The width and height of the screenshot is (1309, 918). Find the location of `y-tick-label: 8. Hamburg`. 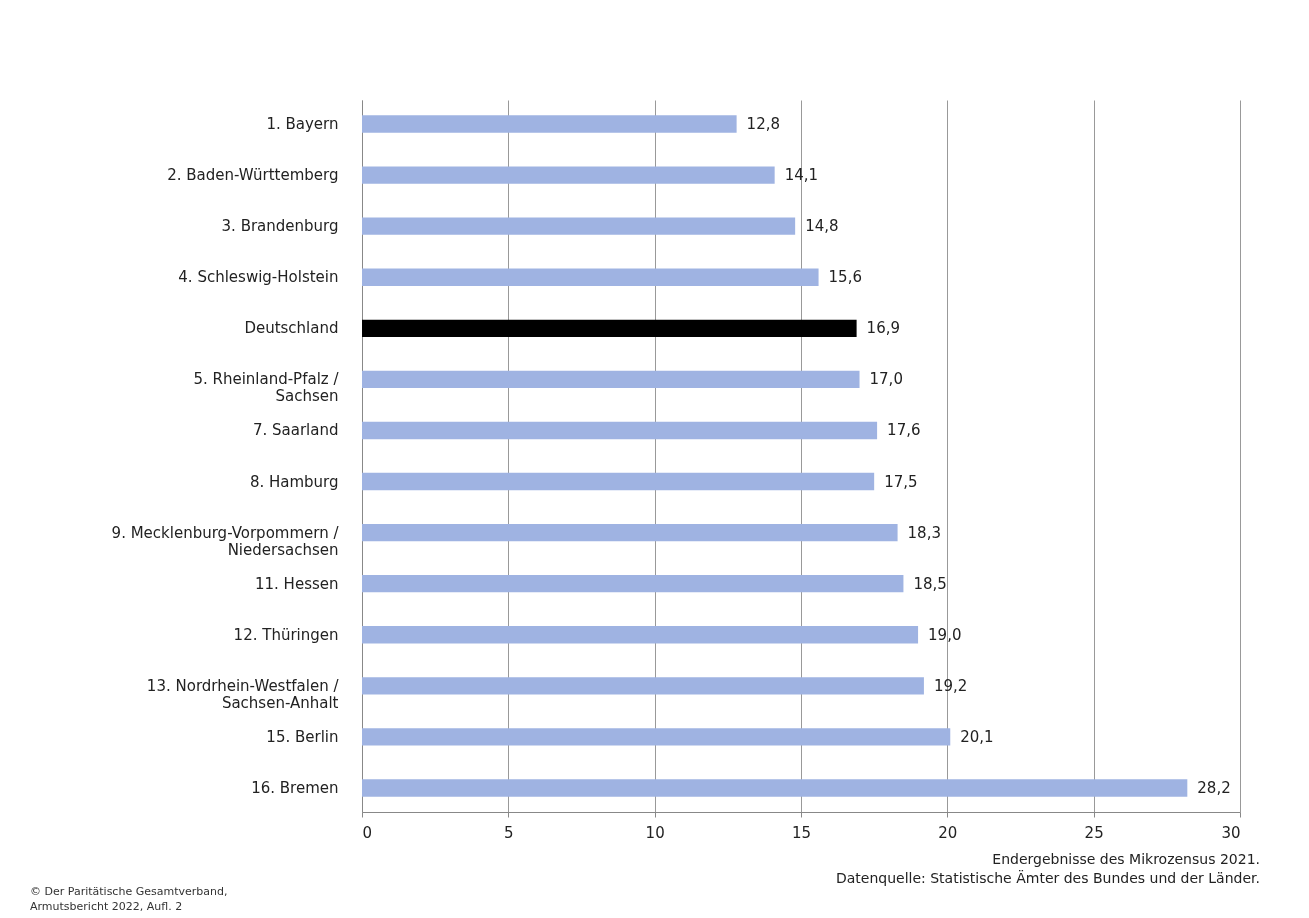

y-tick-label: 8. Hamburg is located at coordinates (294, 481).